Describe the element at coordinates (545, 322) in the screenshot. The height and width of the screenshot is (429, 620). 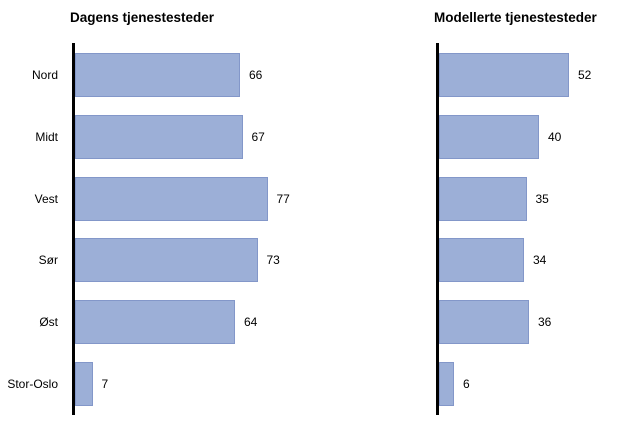
I see `value-label: 36` at that location.